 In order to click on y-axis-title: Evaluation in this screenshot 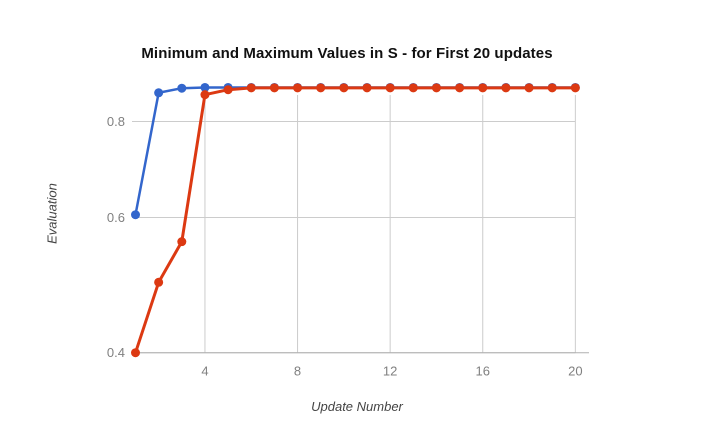, I will do `click(52, 213)`.